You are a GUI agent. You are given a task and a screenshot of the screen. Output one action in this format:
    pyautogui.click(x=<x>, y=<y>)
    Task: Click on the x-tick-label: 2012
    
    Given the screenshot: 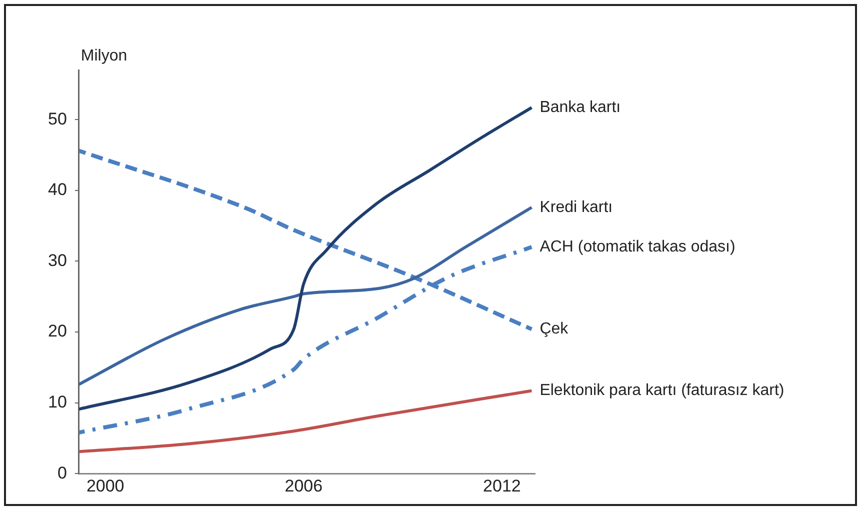 What is the action you would take?
    pyautogui.click(x=502, y=486)
    